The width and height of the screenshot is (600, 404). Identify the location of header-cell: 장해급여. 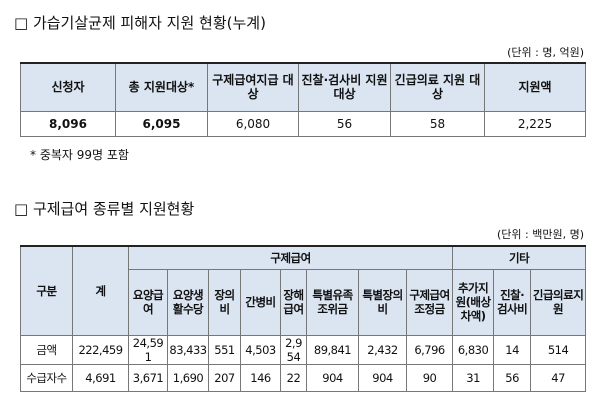
(293, 302).